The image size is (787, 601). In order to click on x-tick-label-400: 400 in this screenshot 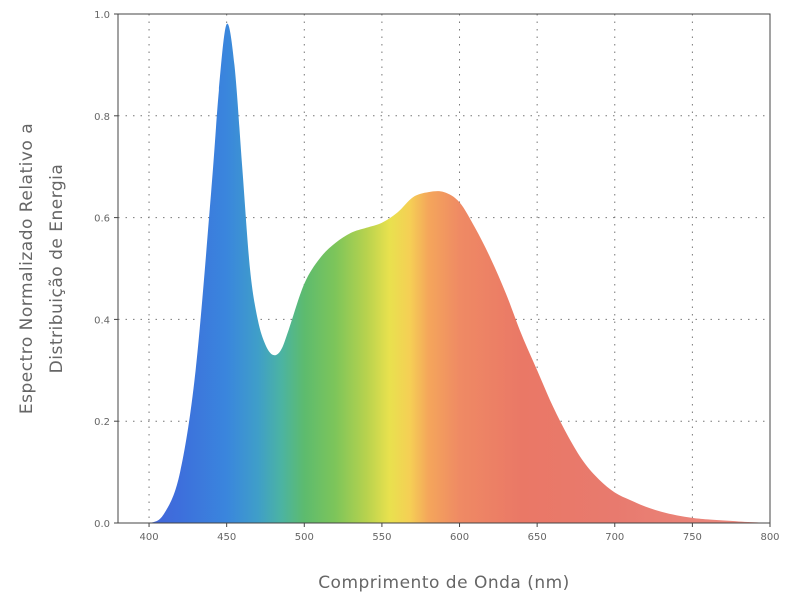, I will do `click(149, 537)`.